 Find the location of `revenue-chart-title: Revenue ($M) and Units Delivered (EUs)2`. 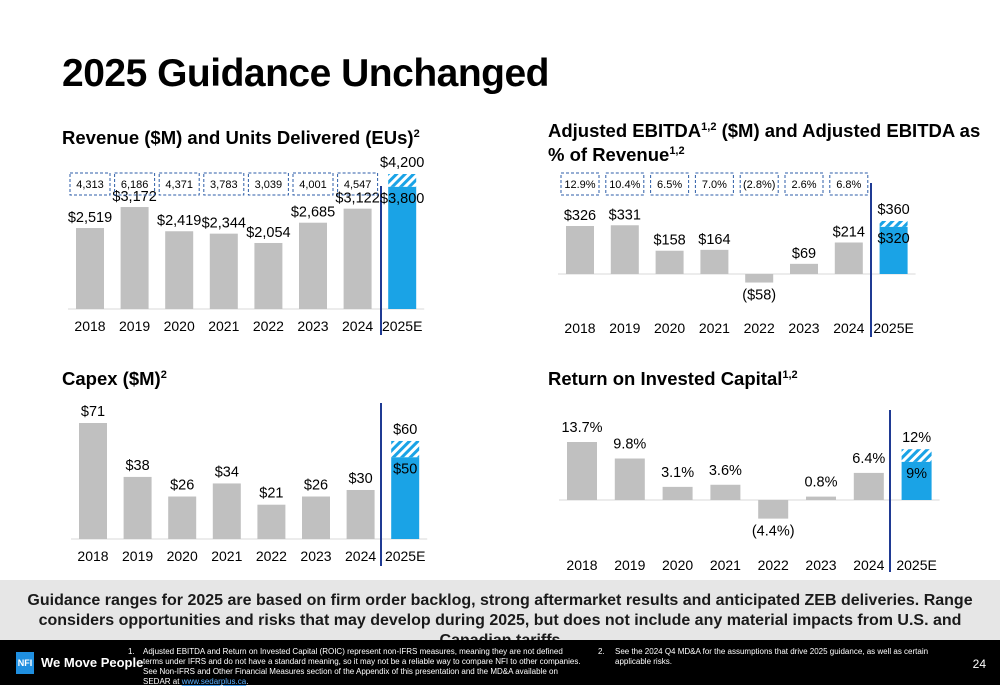

revenue-chart-title: Revenue ($M) and Units Delivered (EUs)2 is located at coordinates (241, 138).